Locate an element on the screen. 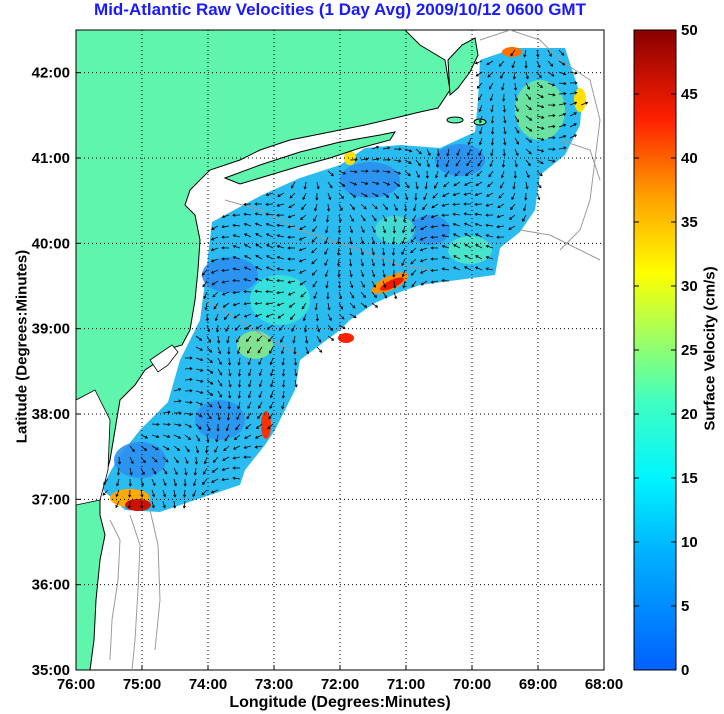  y-tick-label: 39:00 is located at coordinates (51, 329).